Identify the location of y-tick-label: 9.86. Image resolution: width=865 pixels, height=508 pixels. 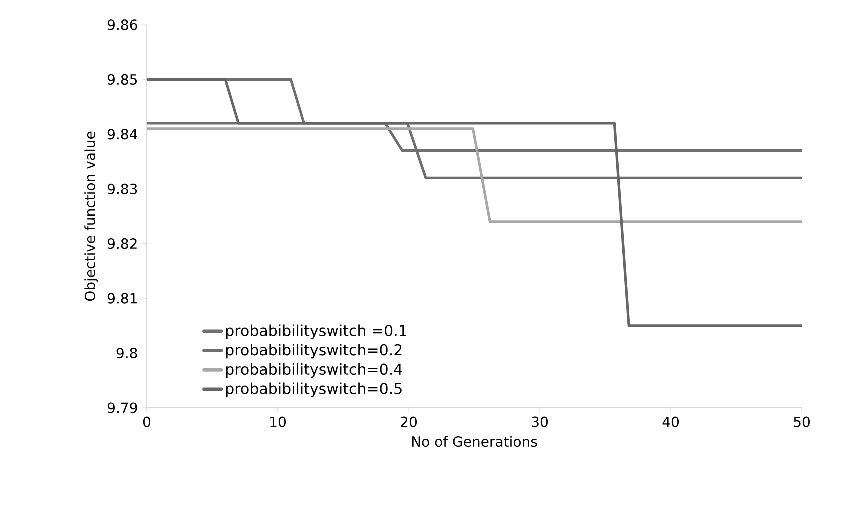
(123, 25).